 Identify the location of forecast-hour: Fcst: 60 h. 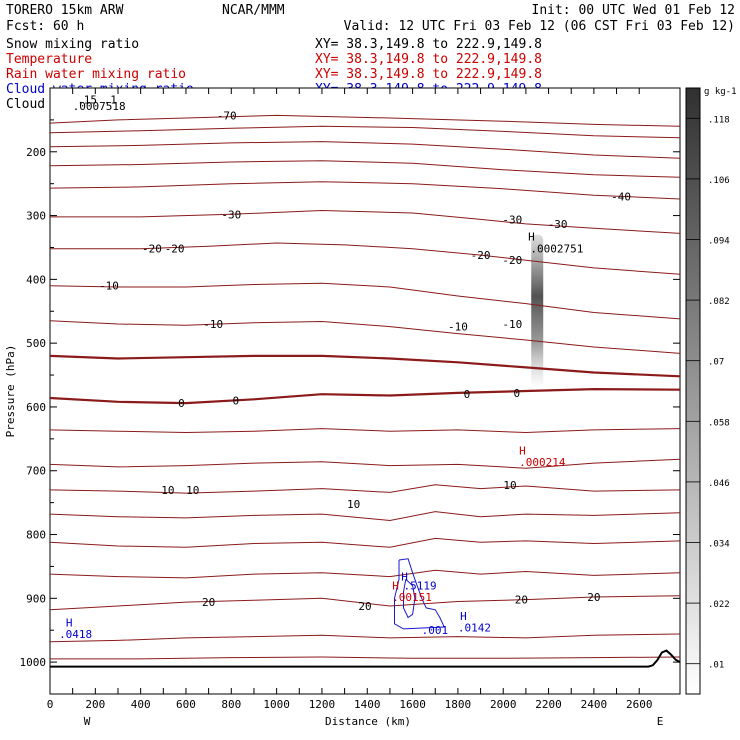
(45, 26).